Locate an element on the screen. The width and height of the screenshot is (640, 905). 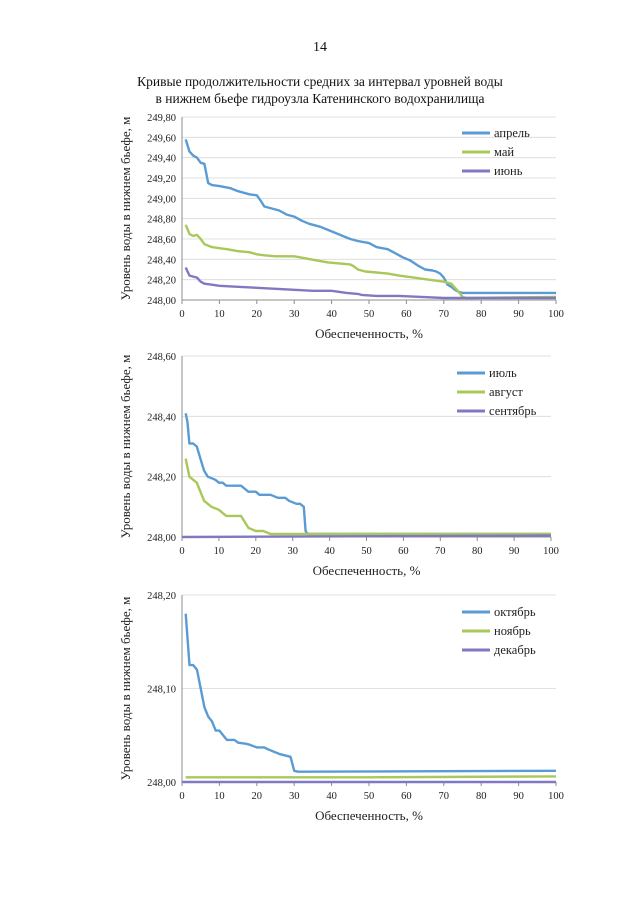
page-number: 14 is located at coordinates (320, 47).